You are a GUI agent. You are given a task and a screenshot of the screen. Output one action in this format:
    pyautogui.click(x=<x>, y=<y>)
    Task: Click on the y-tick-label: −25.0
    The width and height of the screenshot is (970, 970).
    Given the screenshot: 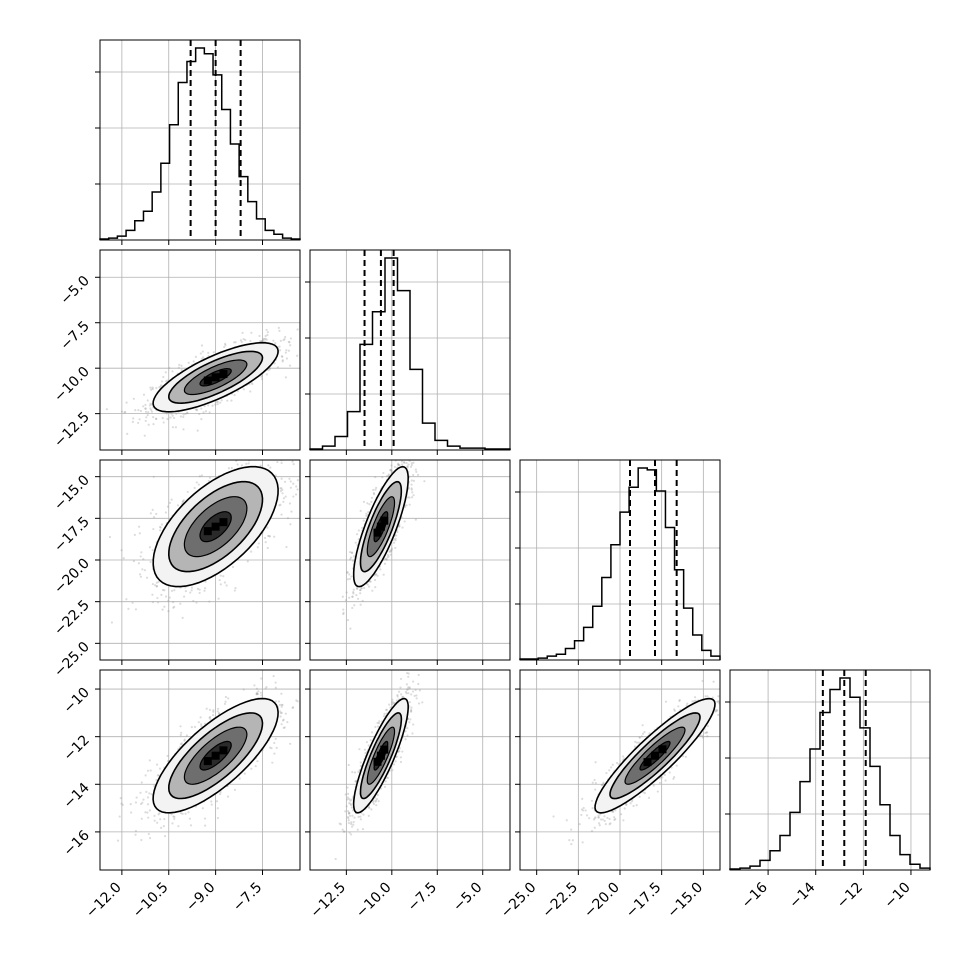 What is the action you would take?
    pyautogui.click(x=72, y=660)
    